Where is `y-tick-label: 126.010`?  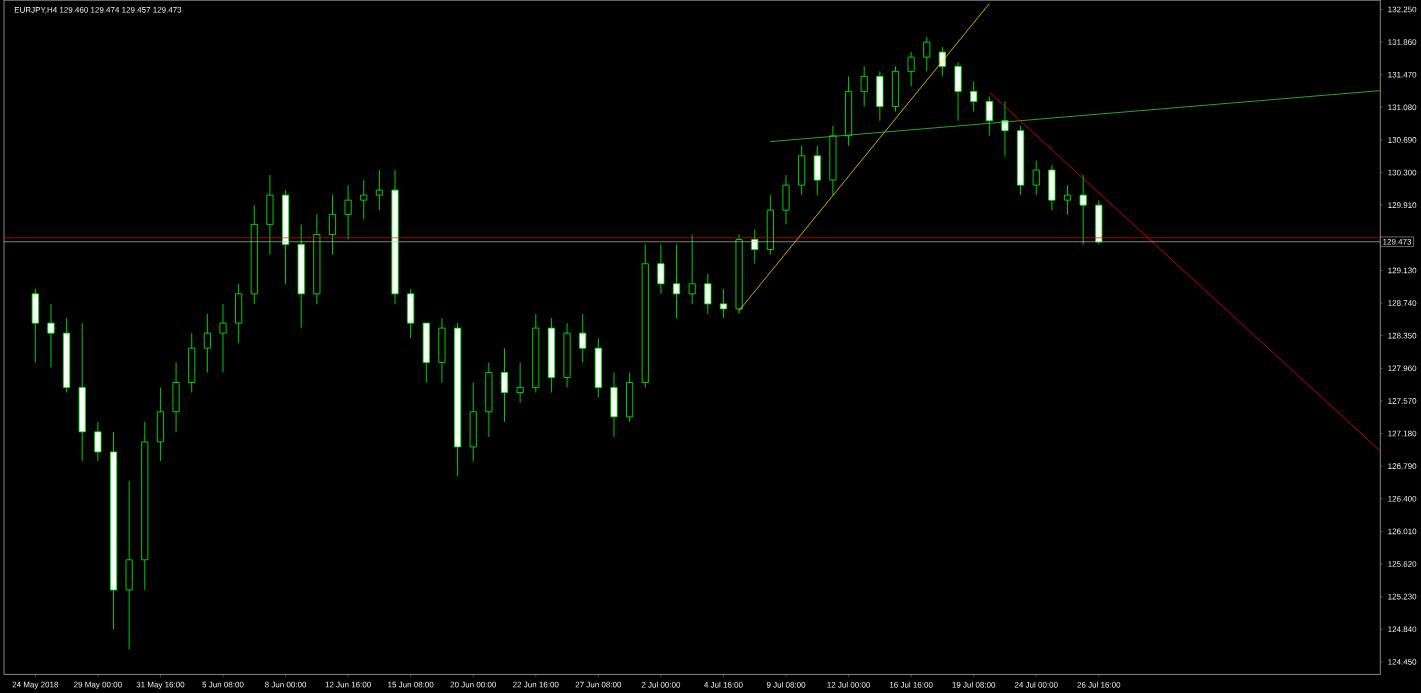
y-tick-label: 126.010 is located at coordinates (1402, 531).